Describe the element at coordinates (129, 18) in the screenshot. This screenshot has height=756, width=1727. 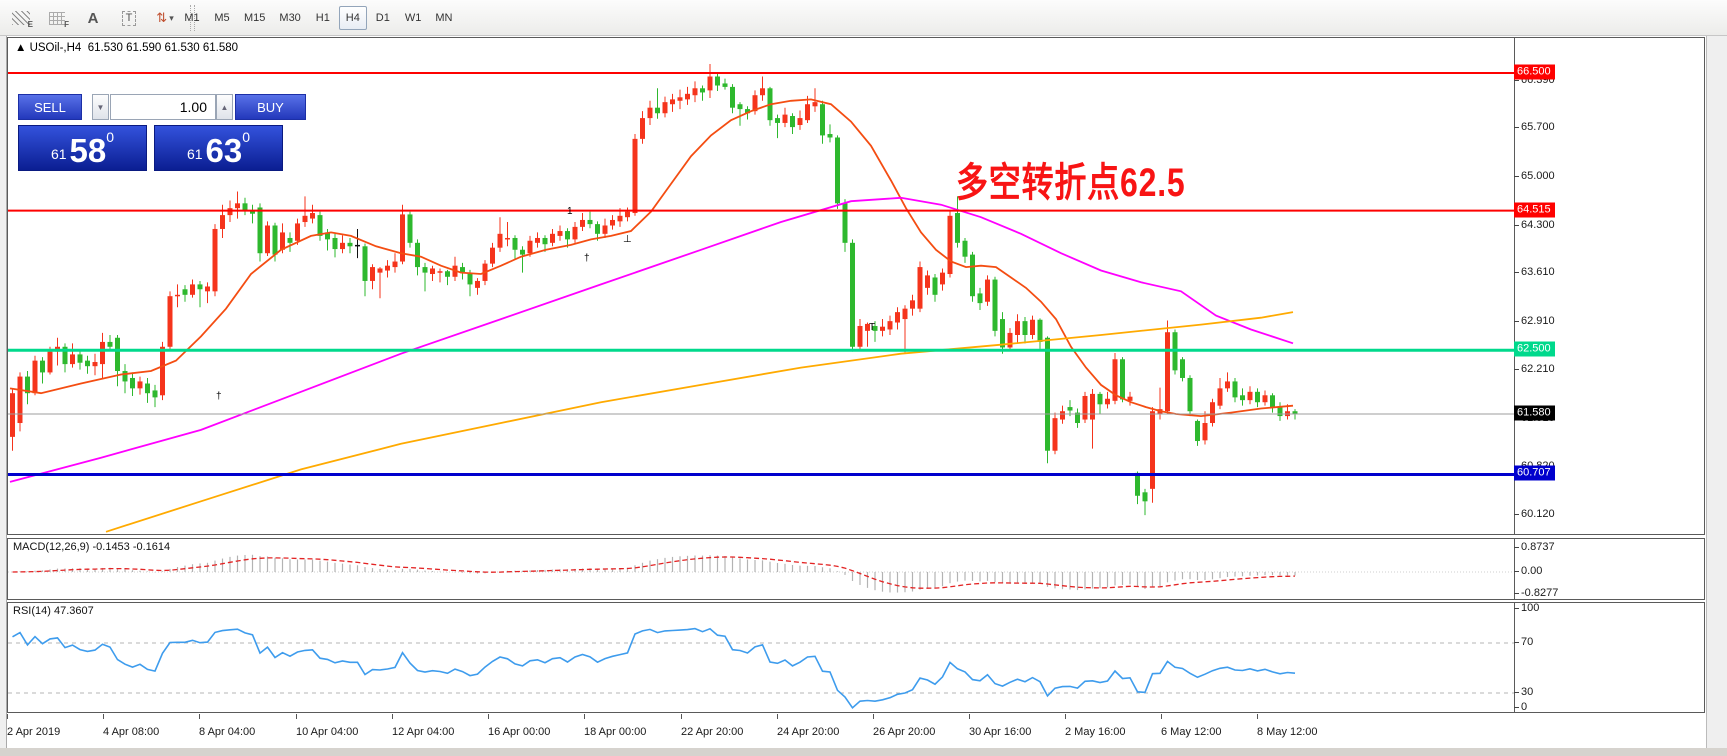
I see `text-label-tool-icon: T` at that location.